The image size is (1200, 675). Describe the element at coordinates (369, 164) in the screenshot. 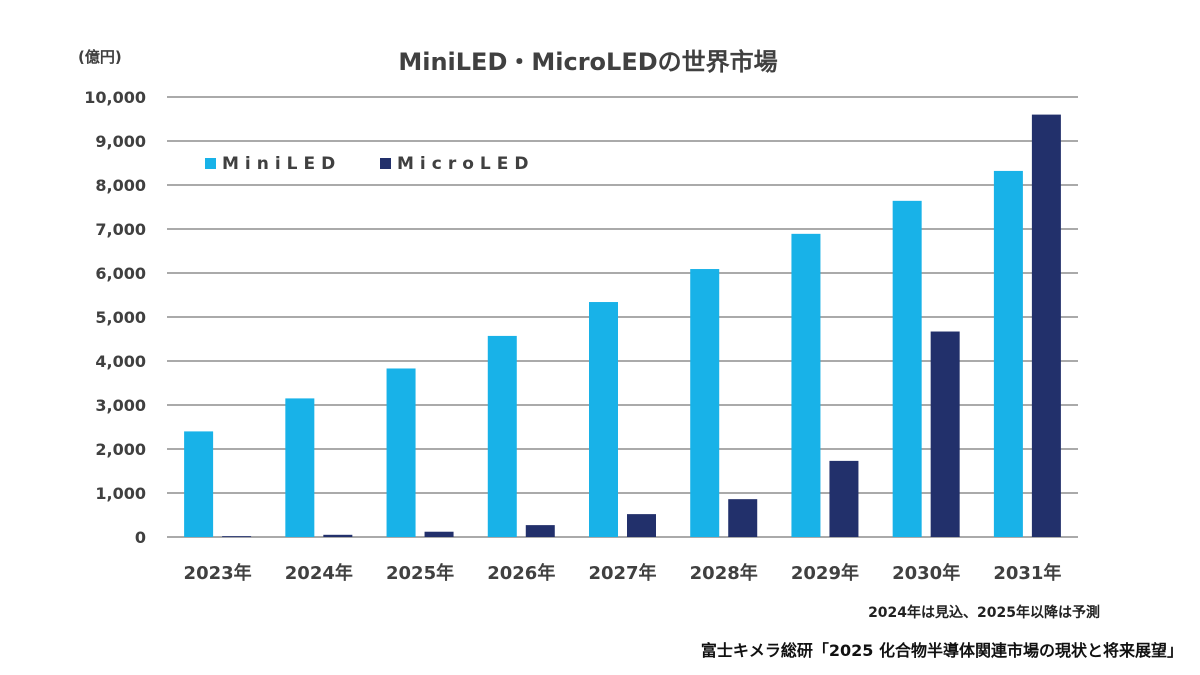

I see `legend: MiniLED MicroLED` at that location.